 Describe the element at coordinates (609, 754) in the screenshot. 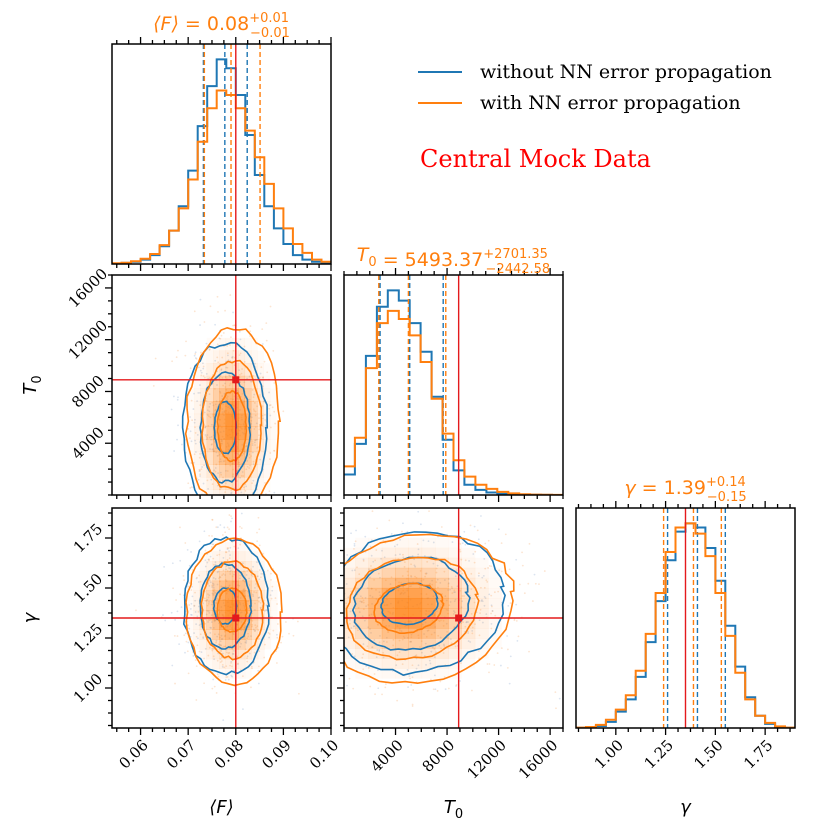

I see `x-tick-label: 1.00` at that location.